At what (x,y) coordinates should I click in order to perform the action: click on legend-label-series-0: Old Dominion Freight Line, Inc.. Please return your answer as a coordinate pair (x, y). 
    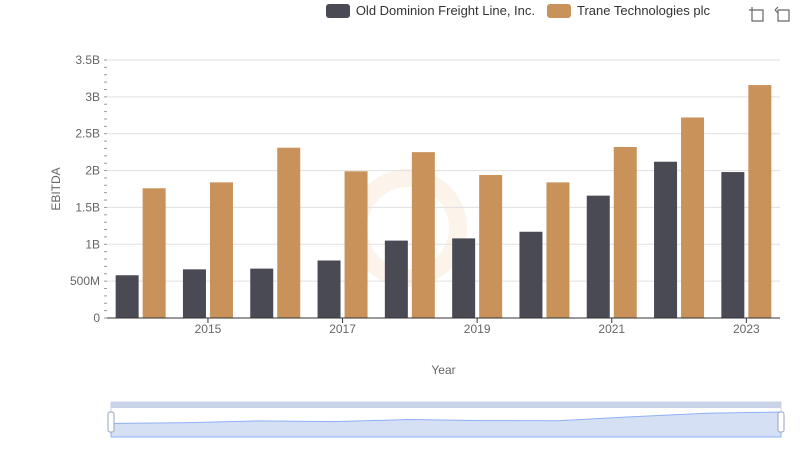
    Looking at the image, I should click on (445, 10).